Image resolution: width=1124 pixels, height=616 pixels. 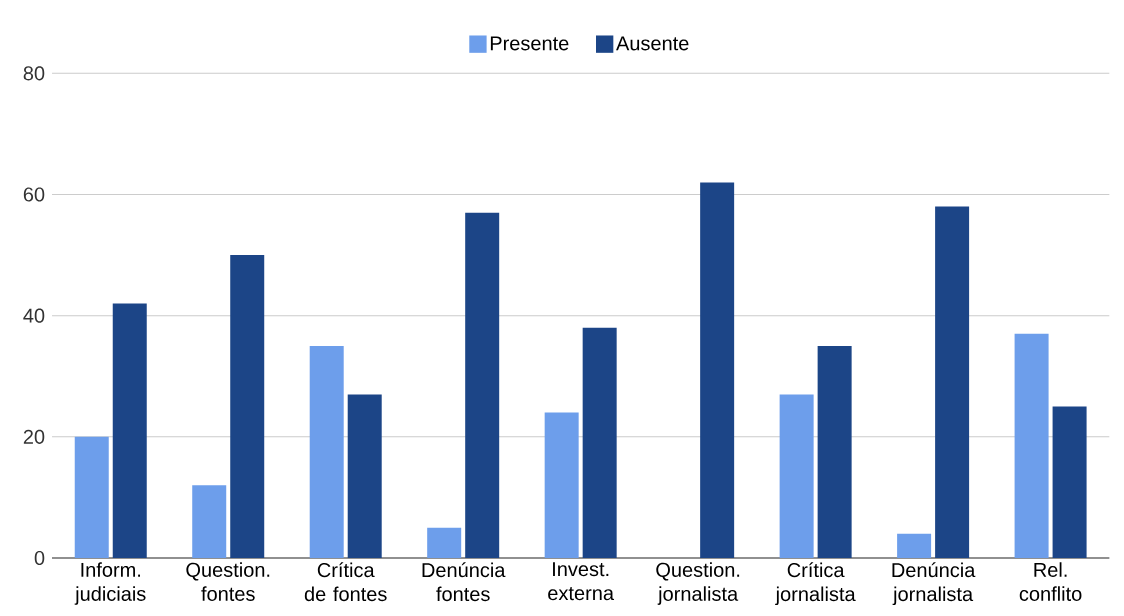 I want to click on y-tick-label: 40, so click(x=34, y=315).